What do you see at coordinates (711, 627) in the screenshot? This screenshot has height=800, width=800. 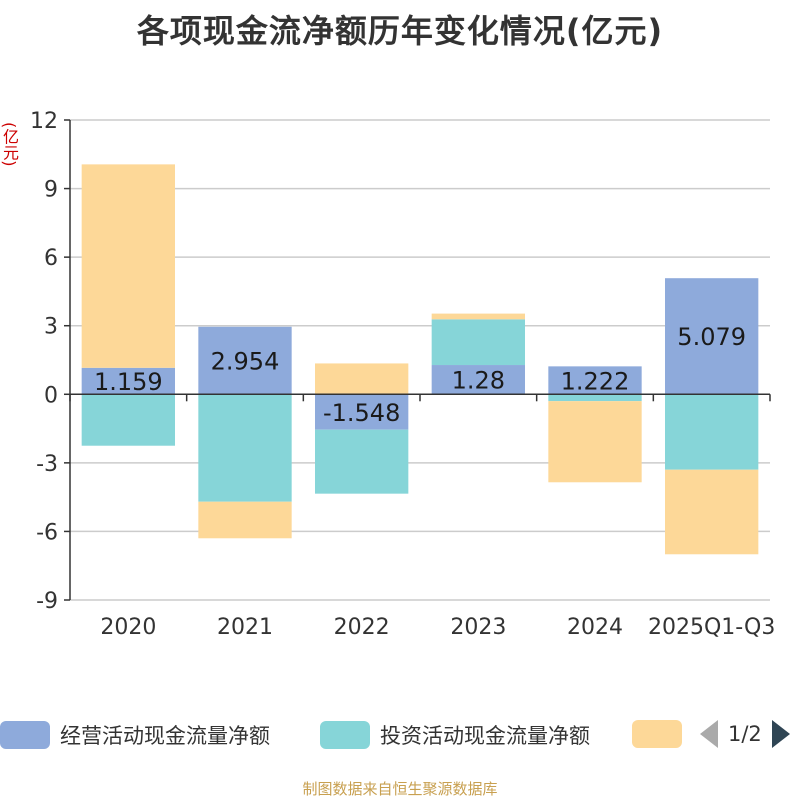 I see `x-tick-label: 2025Q1-Q3` at bounding box center [711, 627].